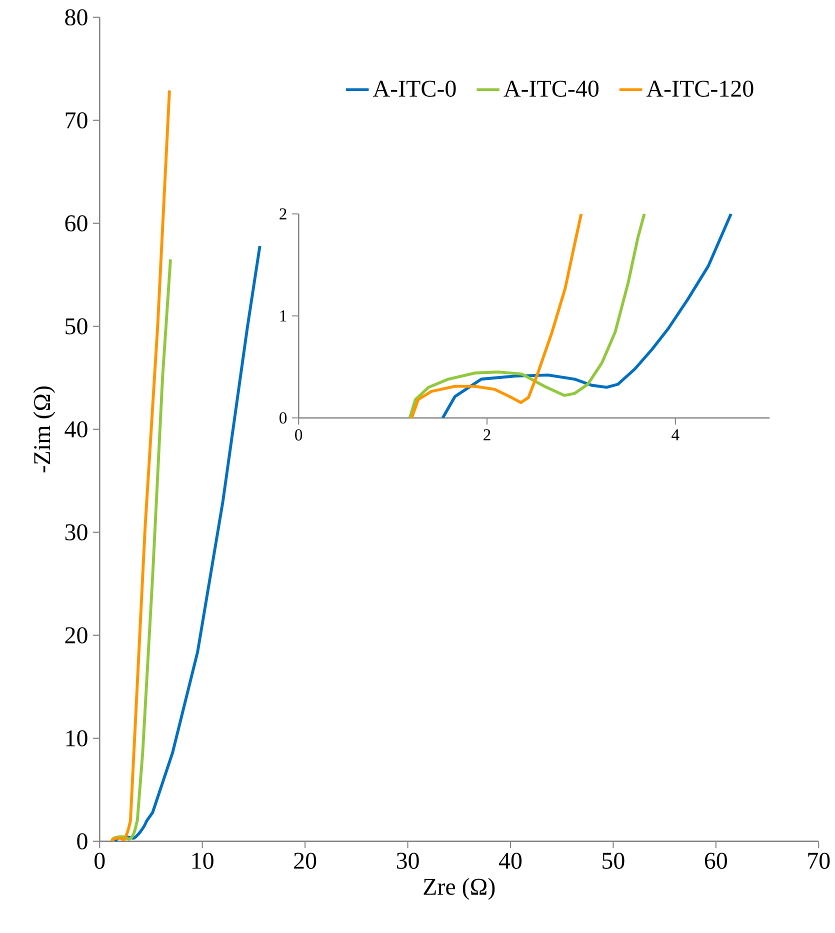 This screenshot has width=835, height=933. I want to click on x-tick-label: 40, so click(510, 860).